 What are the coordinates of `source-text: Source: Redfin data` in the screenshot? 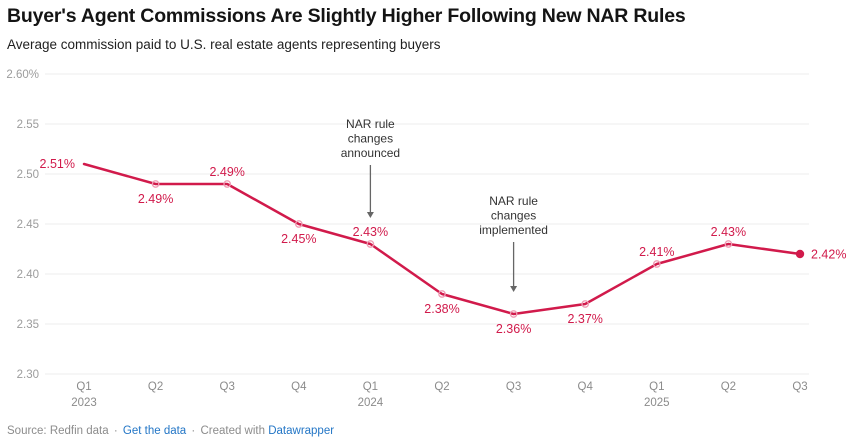 It's located at (58, 431).